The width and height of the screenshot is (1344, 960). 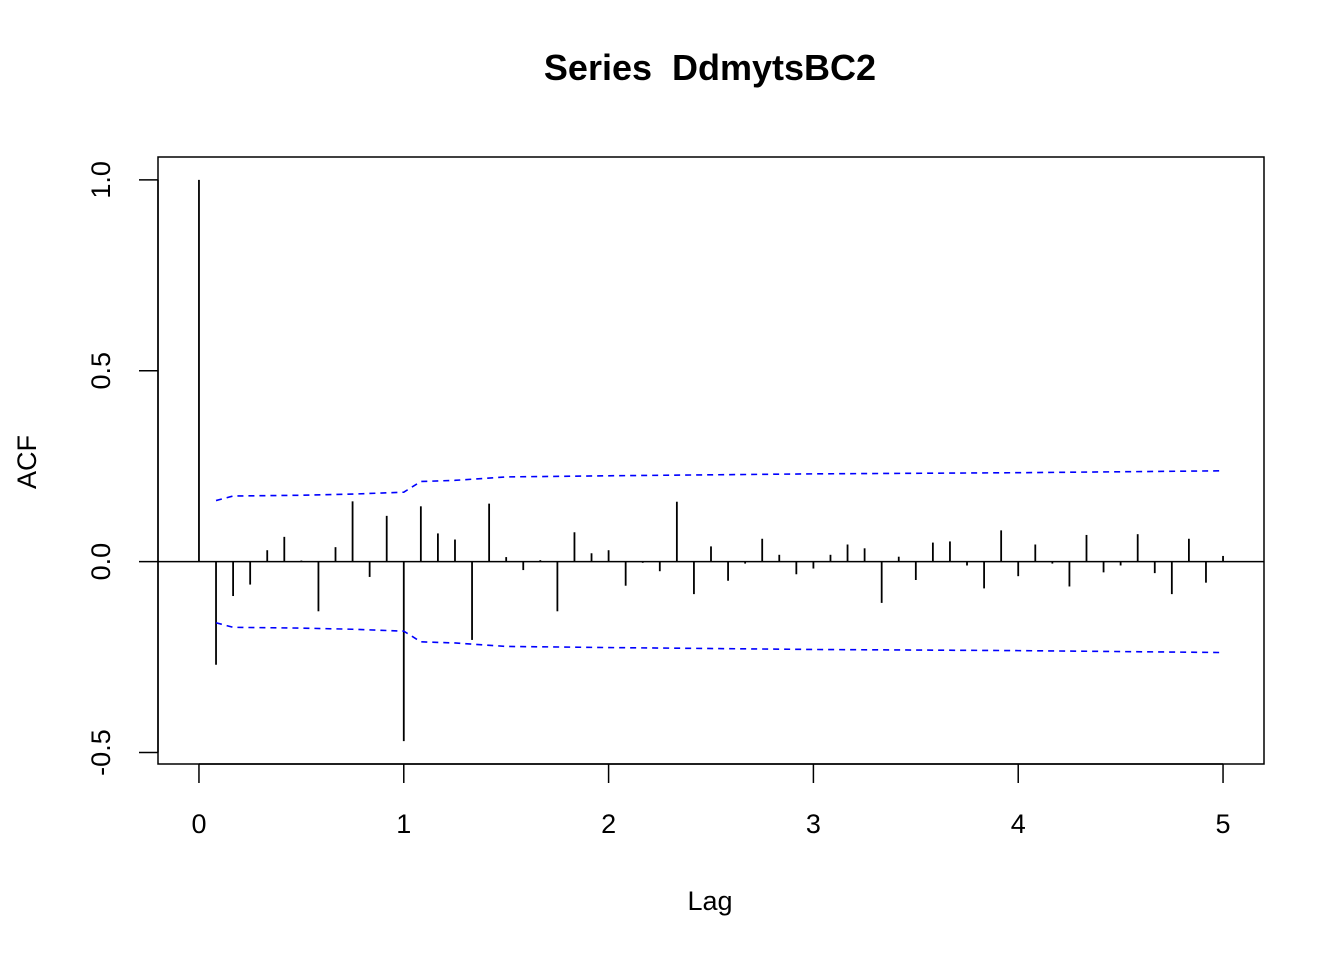 What do you see at coordinates (710, 67) in the screenshot?
I see `chart-title: Series DdmytsBC2` at bounding box center [710, 67].